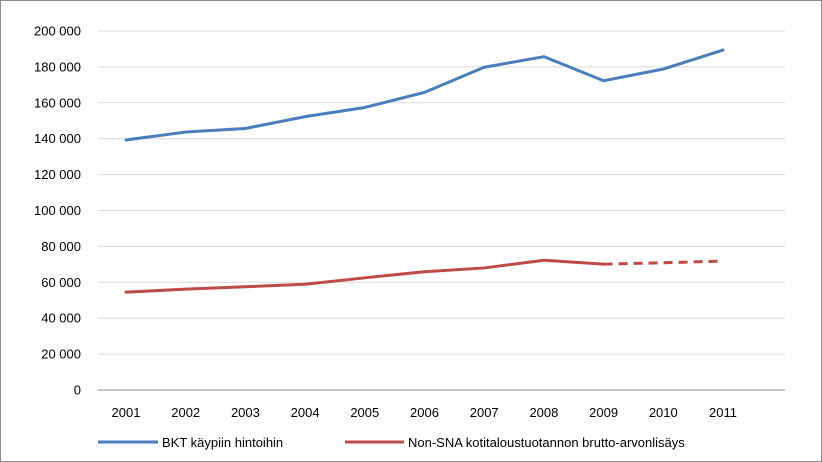  I want to click on series-line-1-dashed, so click(663, 262).